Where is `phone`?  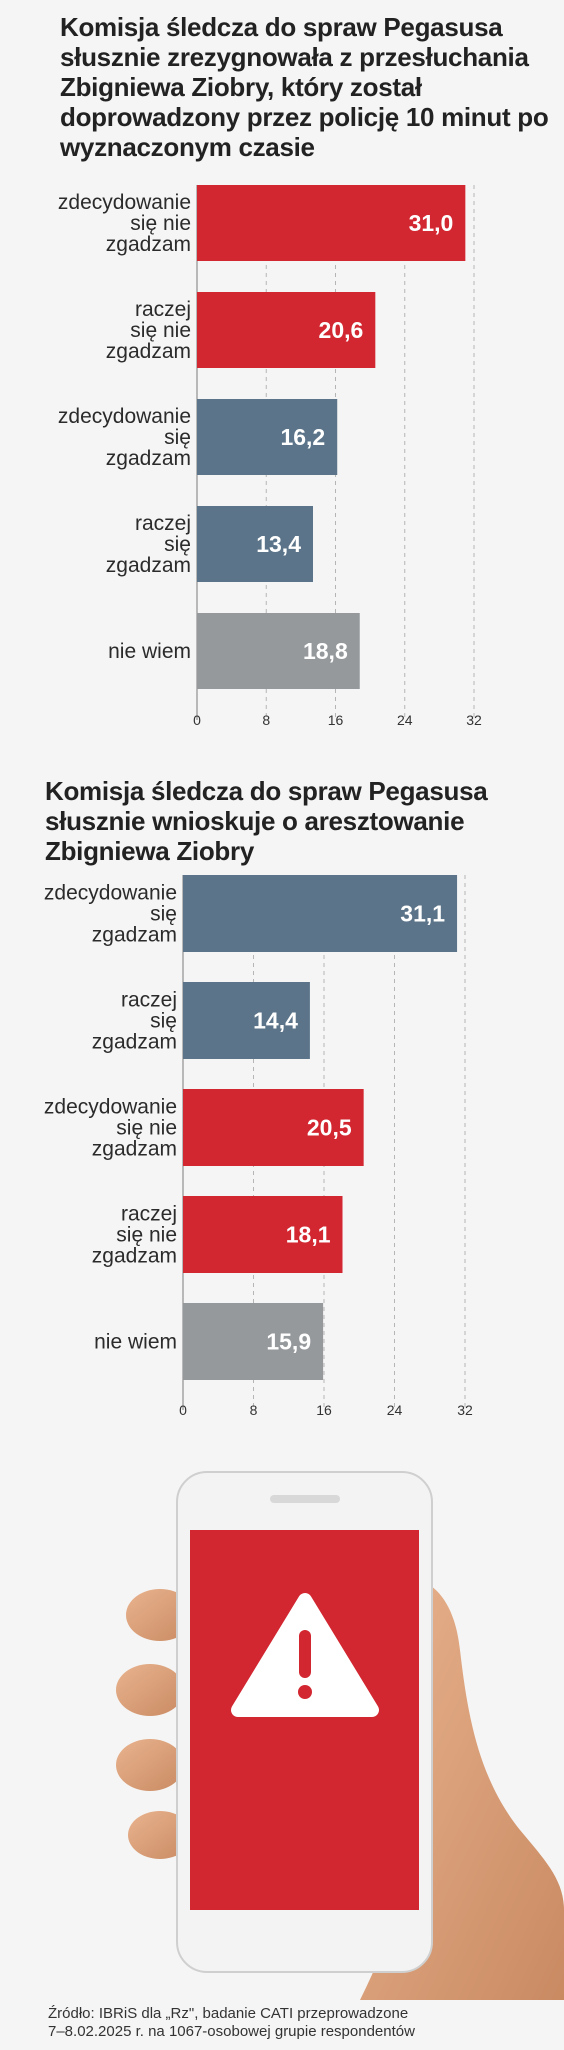 phone is located at coordinates (304, 1722).